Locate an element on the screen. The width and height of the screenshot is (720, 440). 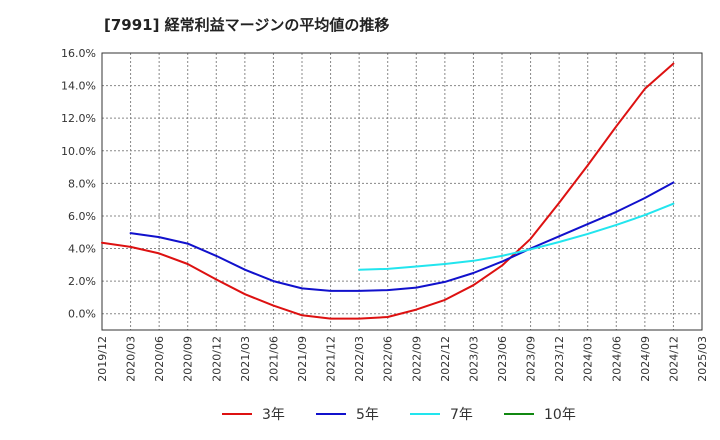
x-tick-label: 2023/03 is located at coordinates (473, 359).